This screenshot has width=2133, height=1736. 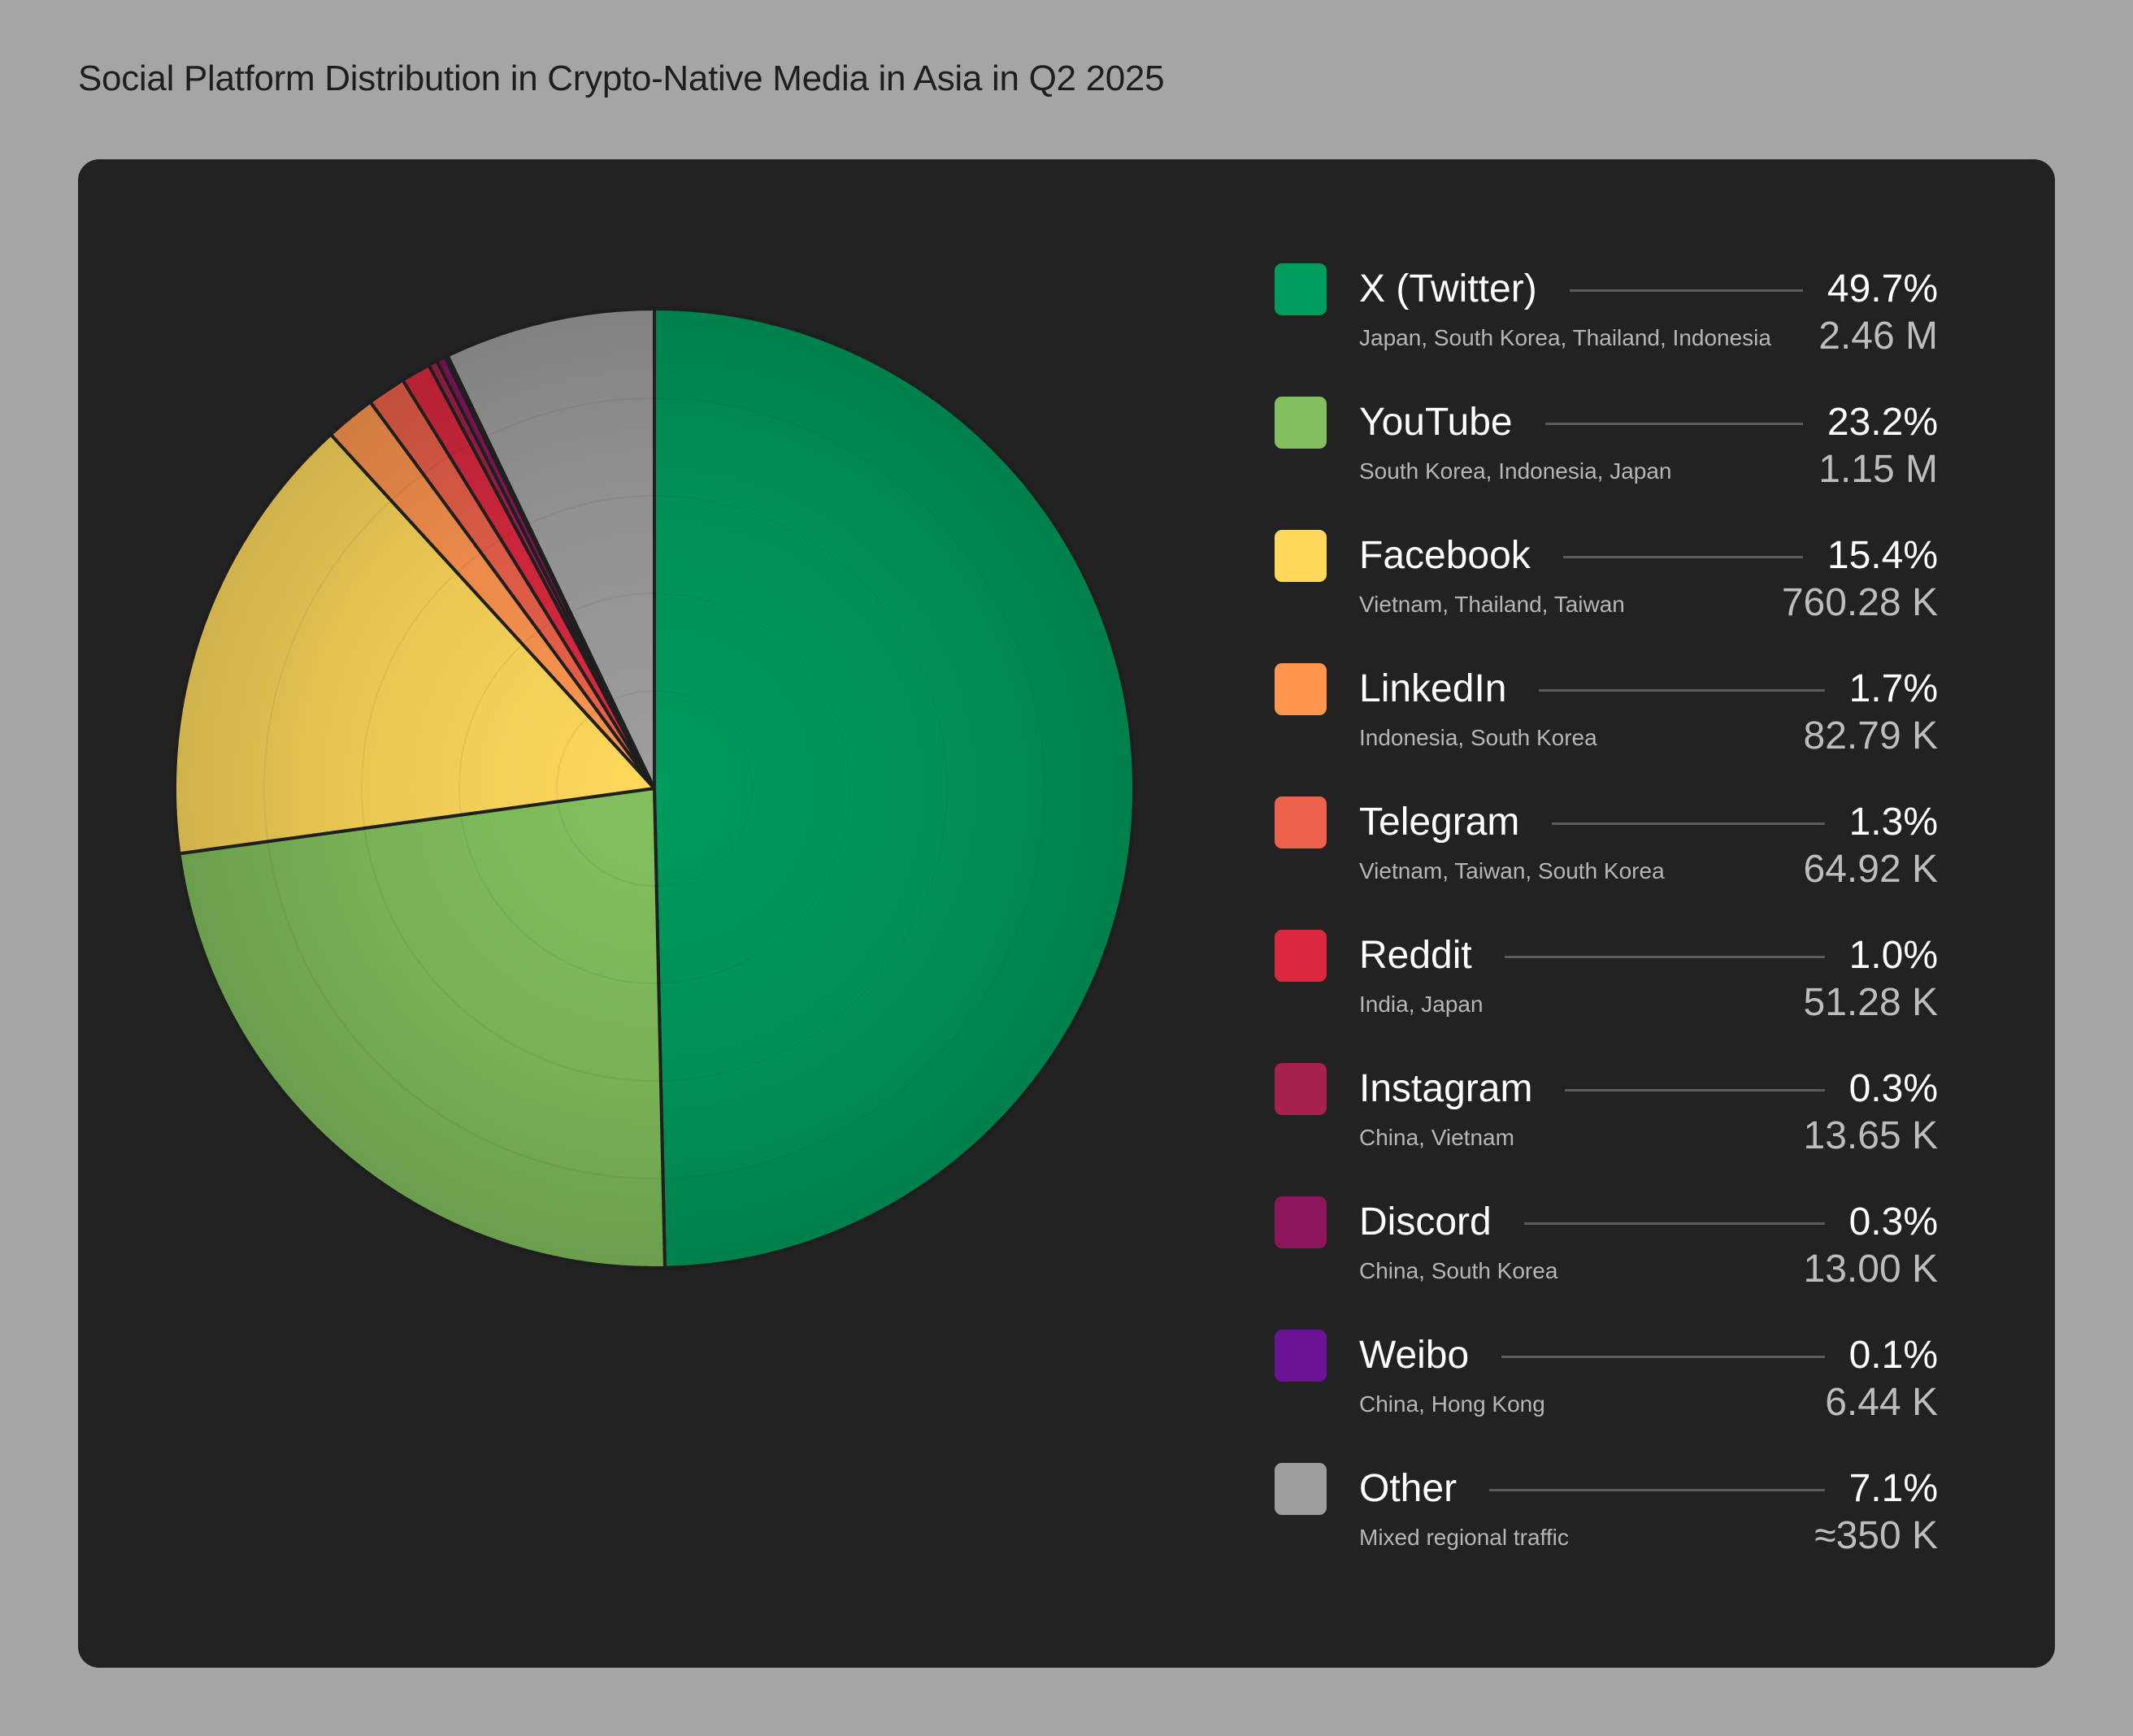 What do you see at coordinates (1876, 1535) in the screenshot?
I see `legend-value: ≈350 K` at bounding box center [1876, 1535].